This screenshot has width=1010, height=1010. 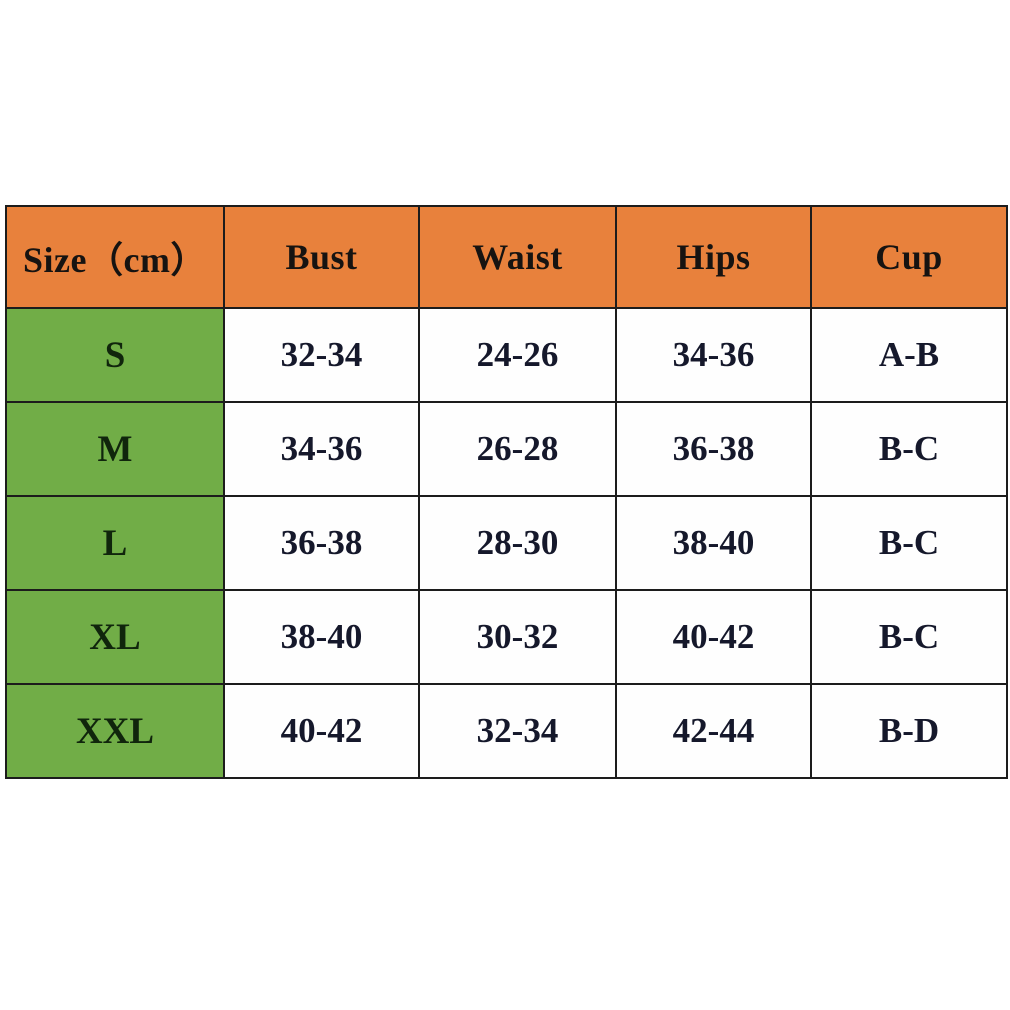 What do you see at coordinates (517, 355) in the screenshot?
I see `waist-value: 24-26` at bounding box center [517, 355].